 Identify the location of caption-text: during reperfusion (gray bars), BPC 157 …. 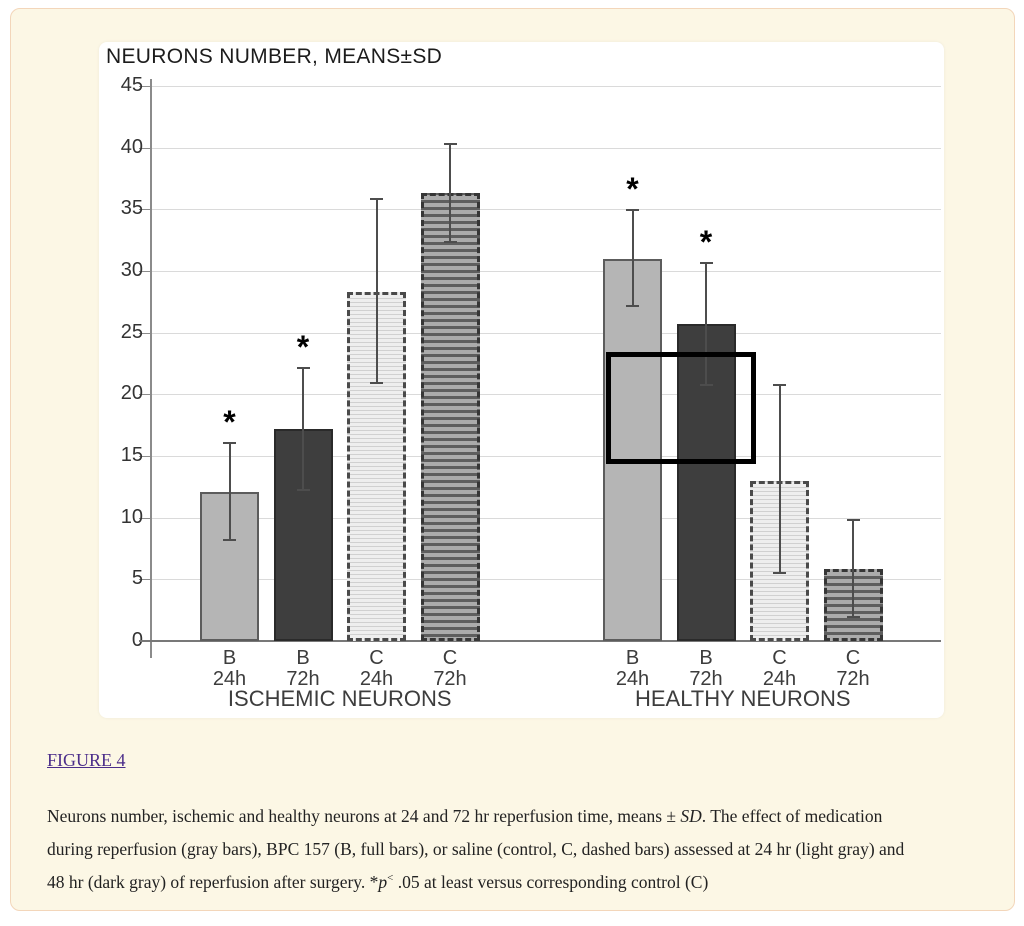
(476, 849).